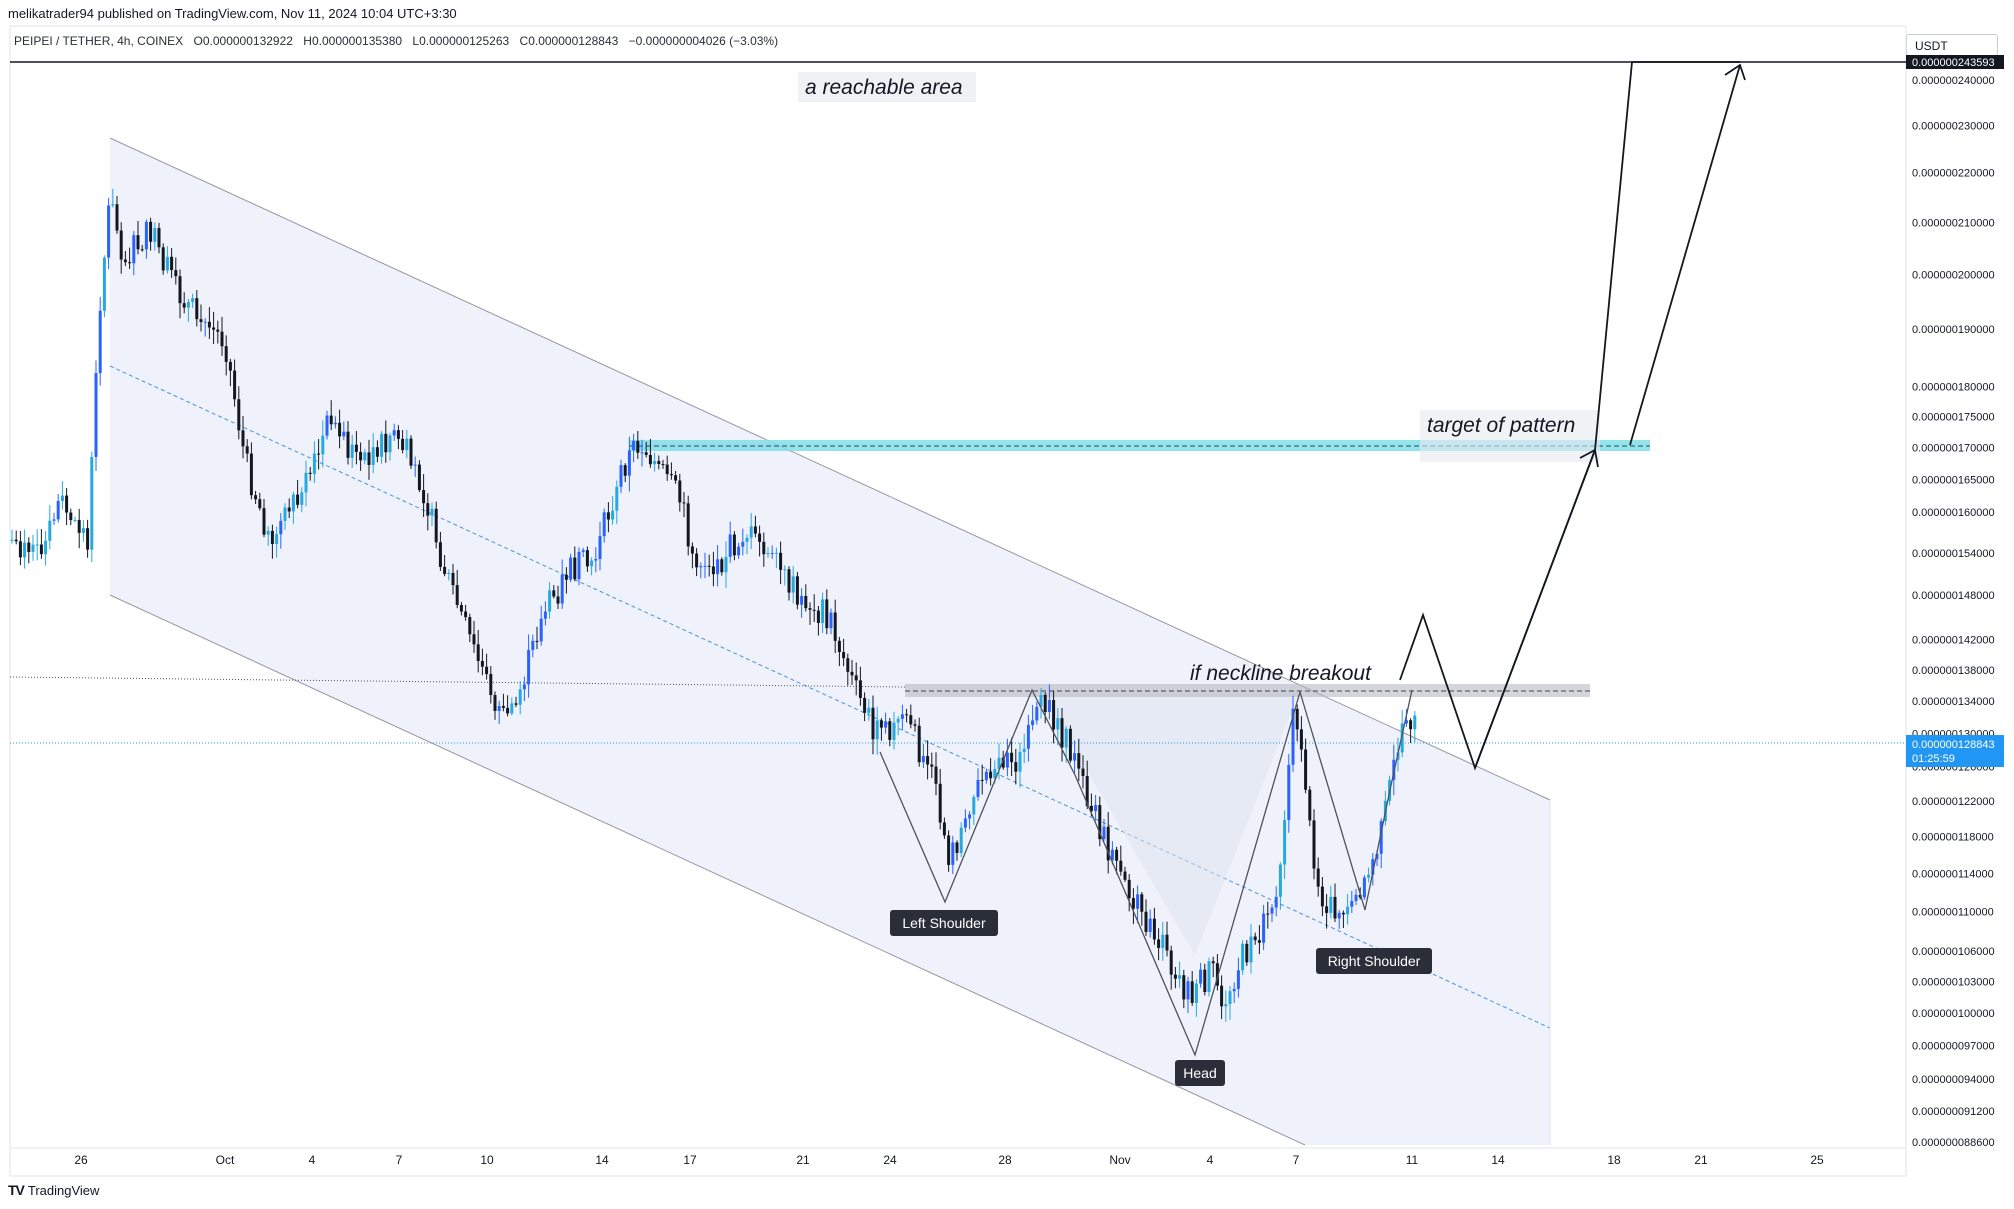 The image size is (2014, 1209). I want to click on x-tick-label: 21, so click(803, 1160).